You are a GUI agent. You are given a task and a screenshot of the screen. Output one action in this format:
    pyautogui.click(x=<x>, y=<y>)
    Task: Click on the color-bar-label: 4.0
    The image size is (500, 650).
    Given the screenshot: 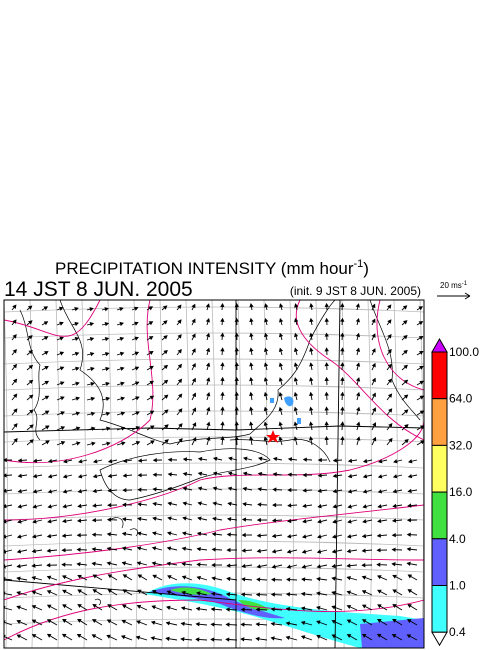 What is the action you would take?
    pyautogui.click(x=457, y=539)
    